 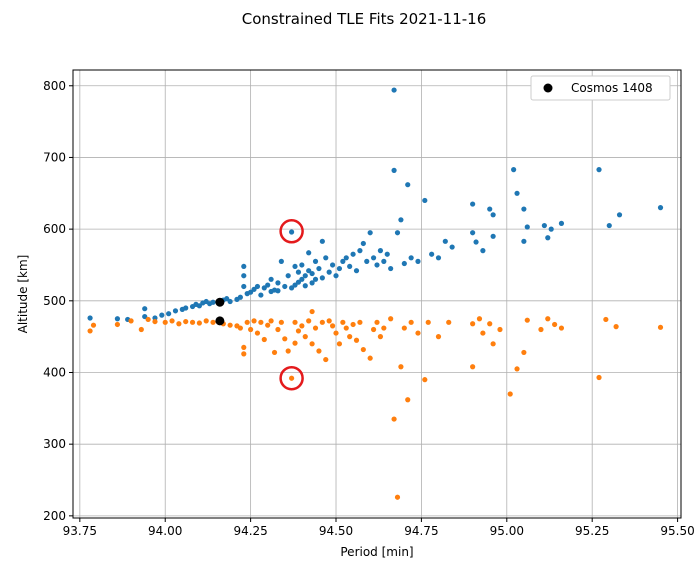 I want to click on y-tick-label: 400, so click(x=54, y=372).